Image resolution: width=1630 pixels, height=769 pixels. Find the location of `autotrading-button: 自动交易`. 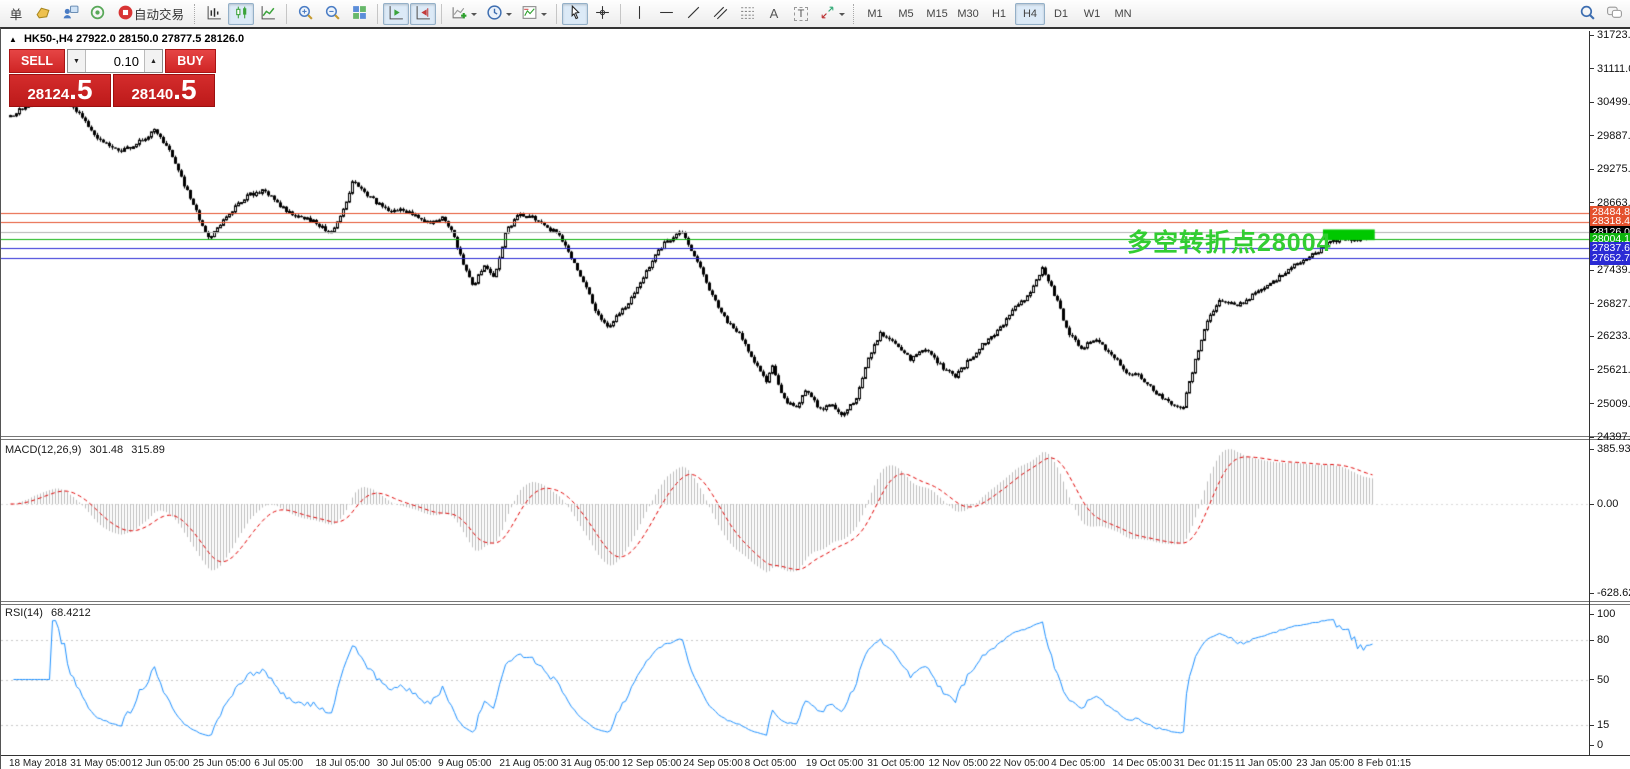

autotrading-button: 自动交易 is located at coordinates (150, 14).